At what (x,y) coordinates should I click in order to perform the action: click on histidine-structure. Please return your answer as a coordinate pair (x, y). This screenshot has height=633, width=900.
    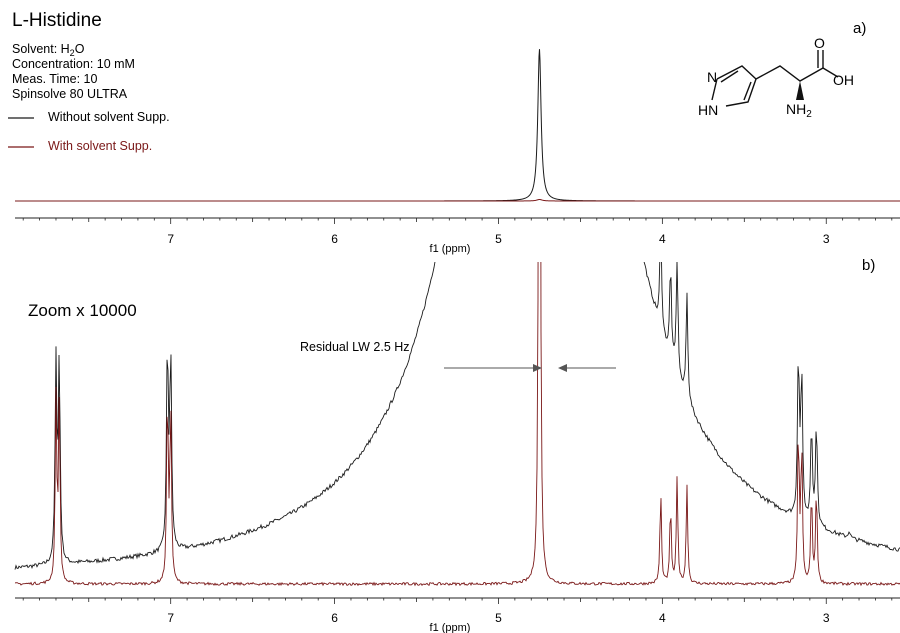
    Looking at the image, I should click on (775, 78).